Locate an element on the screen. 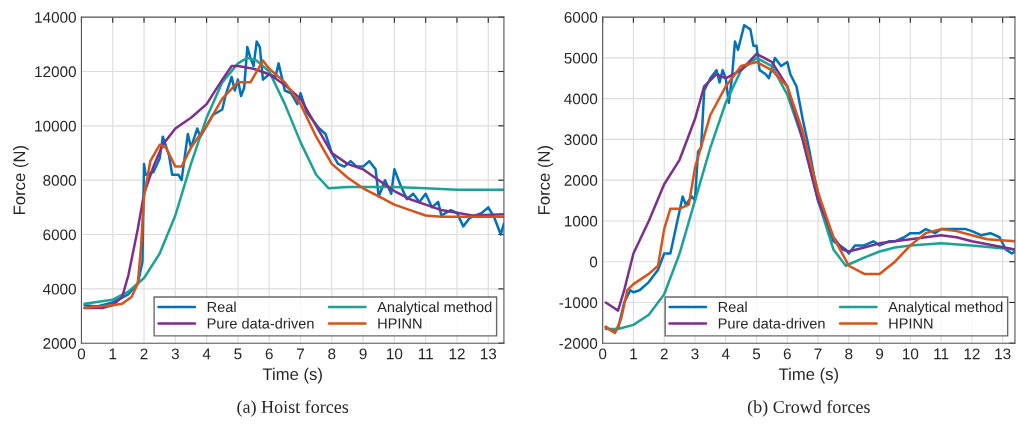 The image size is (1018, 429). y-tick-label: 3000 is located at coordinates (581, 140).